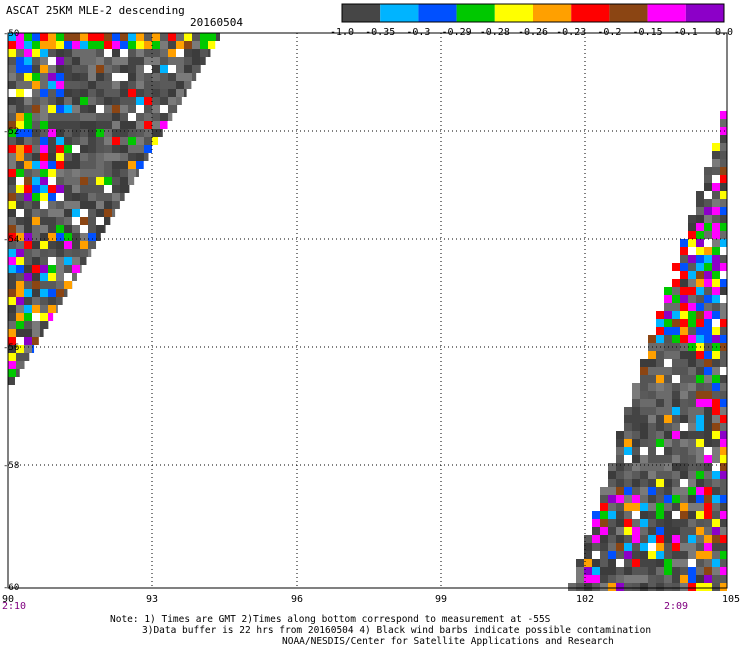 The height and width of the screenshot is (650, 740). I want to click on x-tick-label: 99, so click(441, 599).